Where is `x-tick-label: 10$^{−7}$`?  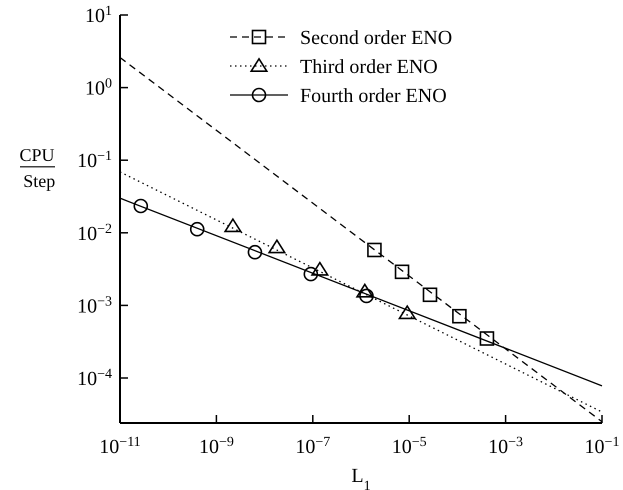
x-tick-label: 10$^{−7}$ is located at coordinates (312, 446).